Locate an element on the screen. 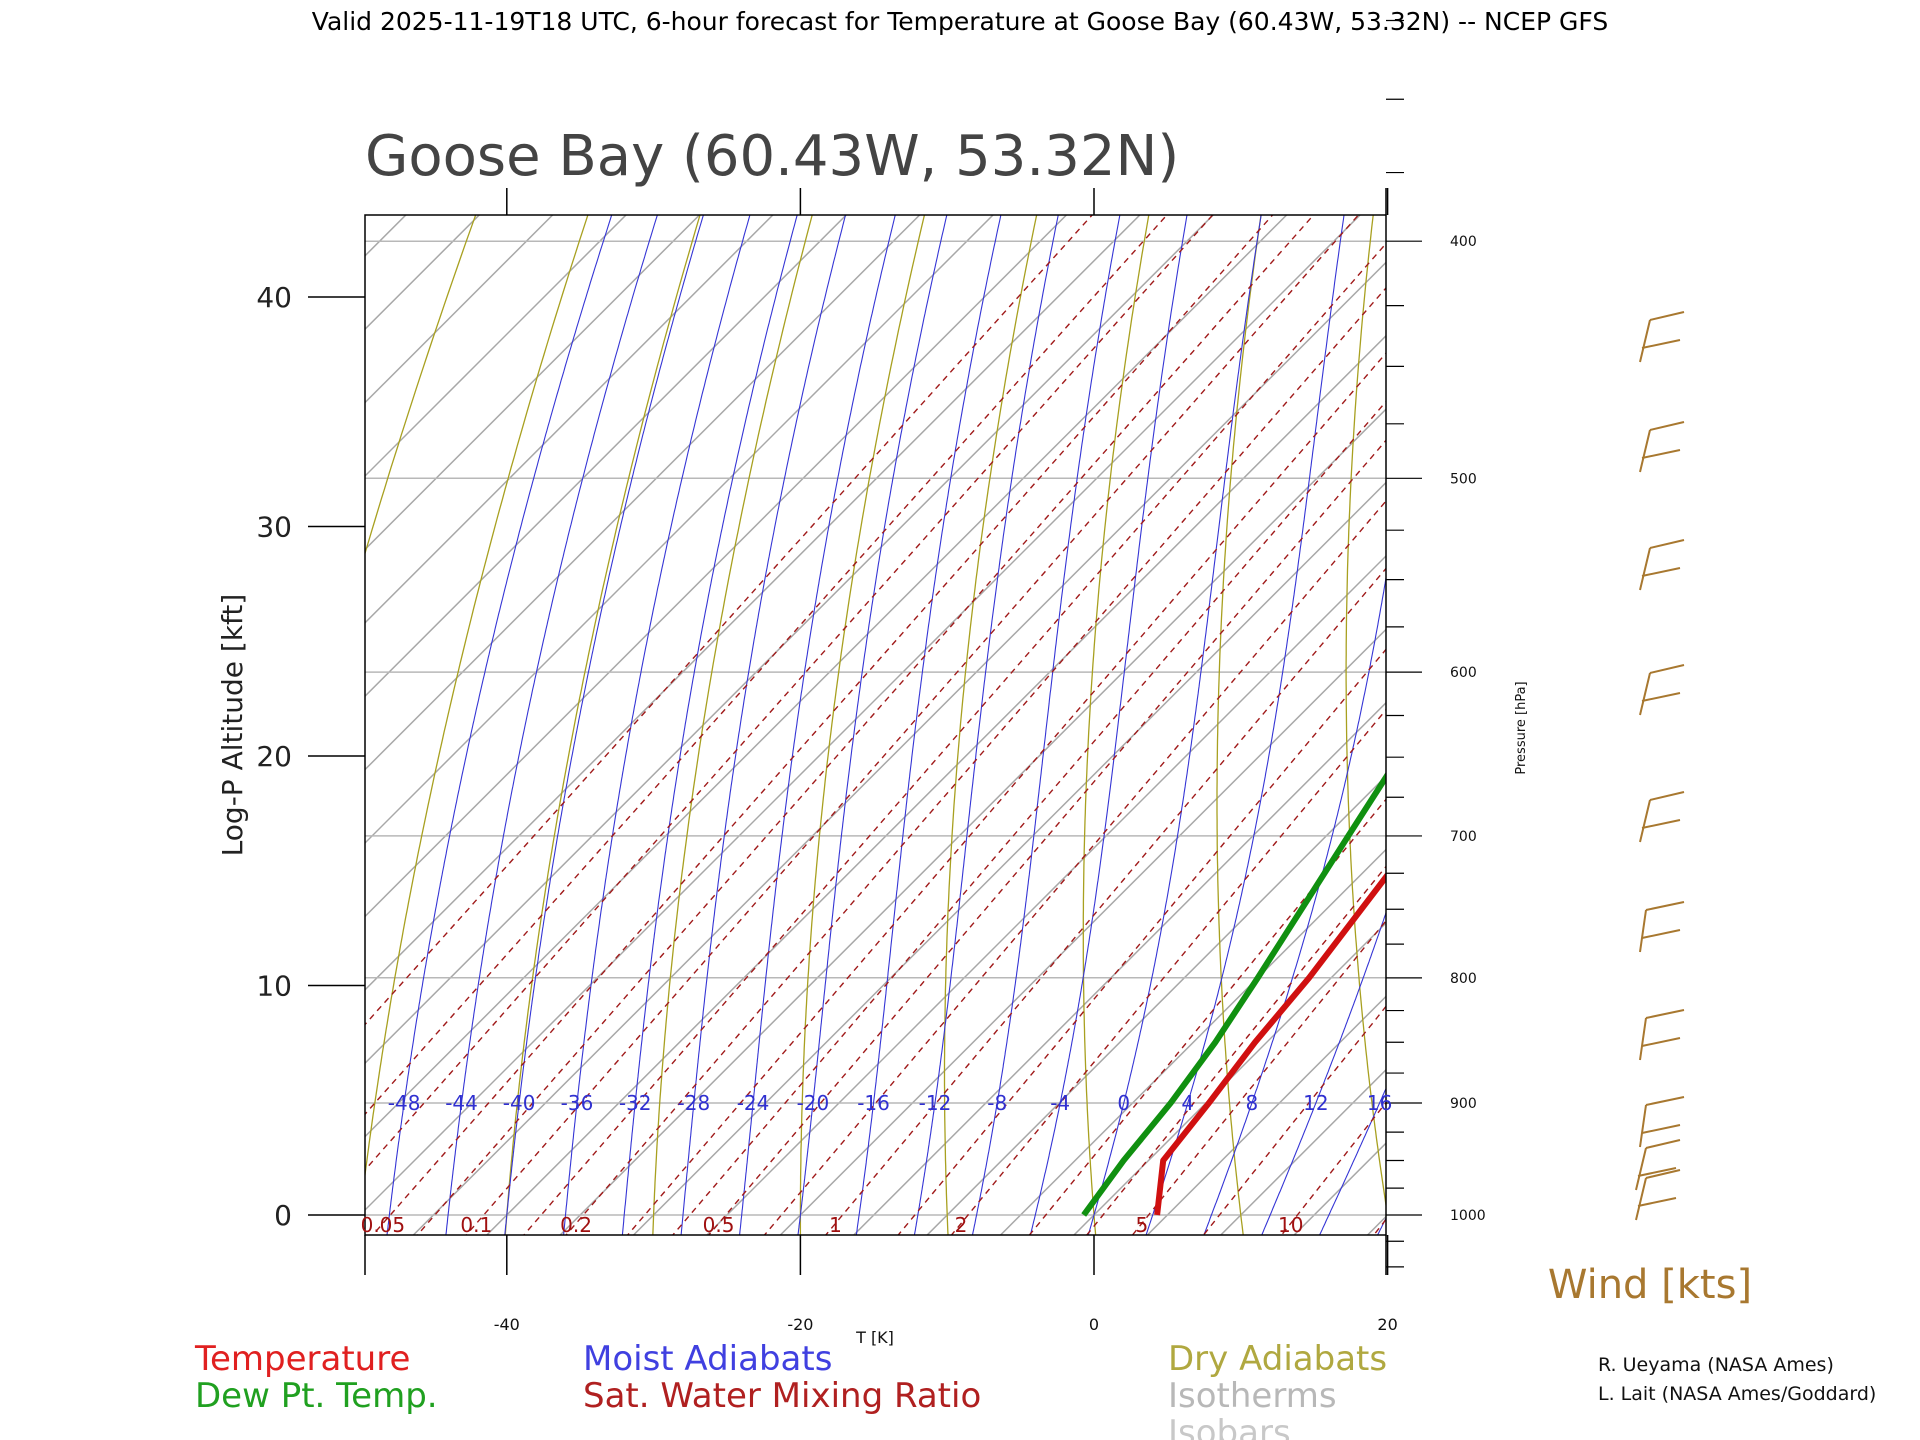 The height and width of the screenshot is (1440, 1920). moist-adiabat-label: 8 is located at coordinates (1252, 1103).